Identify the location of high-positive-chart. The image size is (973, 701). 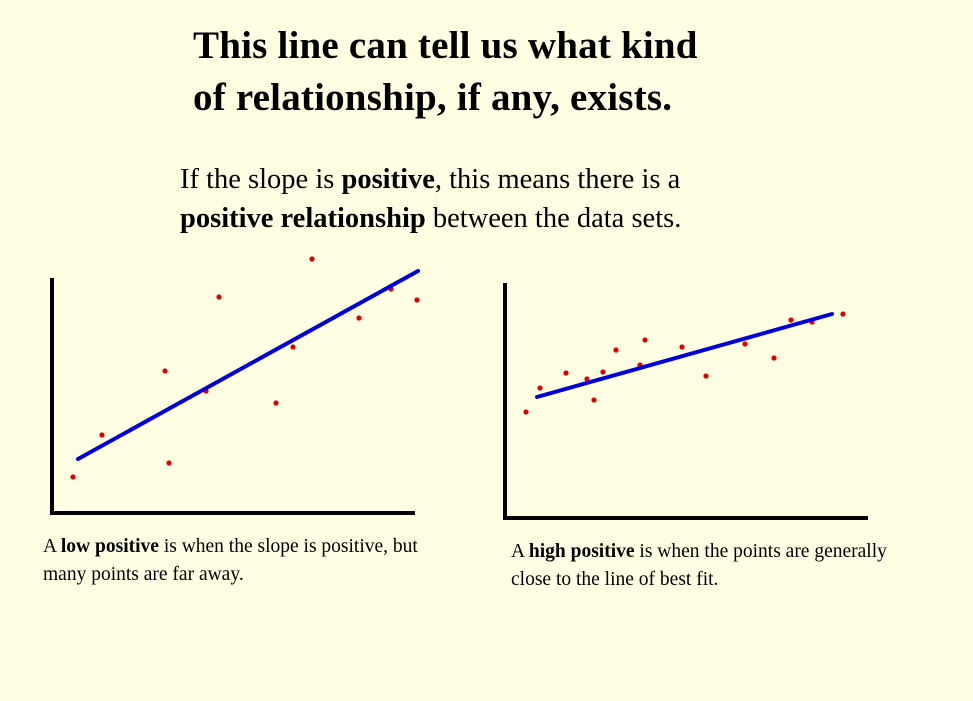
(685, 401).